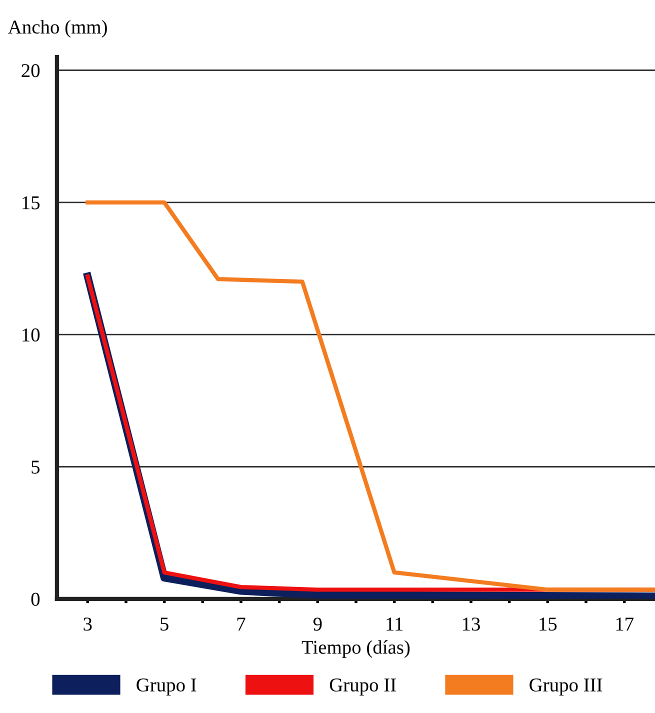 The width and height of the screenshot is (655, 713). What do you see at coordinates (164, 624) in the screenshot?
I see `x-tick-label: 5` at bounding box center [164, 624].